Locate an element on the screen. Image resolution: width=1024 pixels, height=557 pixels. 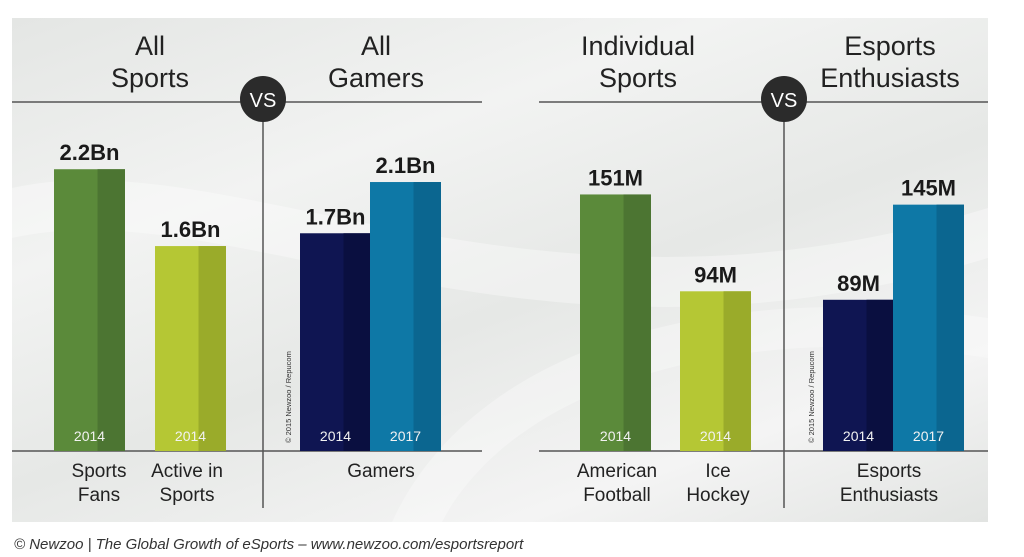
category-label: Enthusiasts is located at coordinates (889, 495).